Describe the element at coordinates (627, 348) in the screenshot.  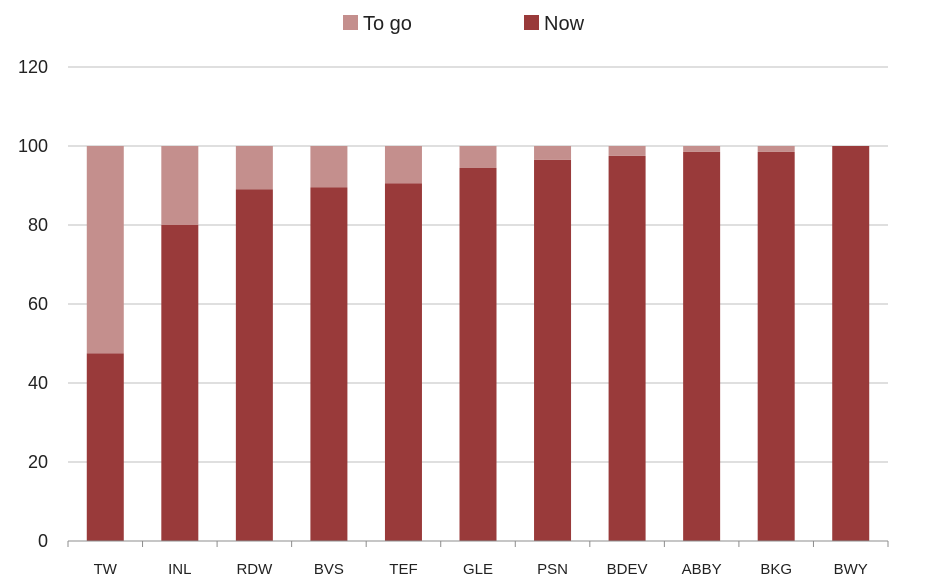
I see `bar-now-bdev` at that location.